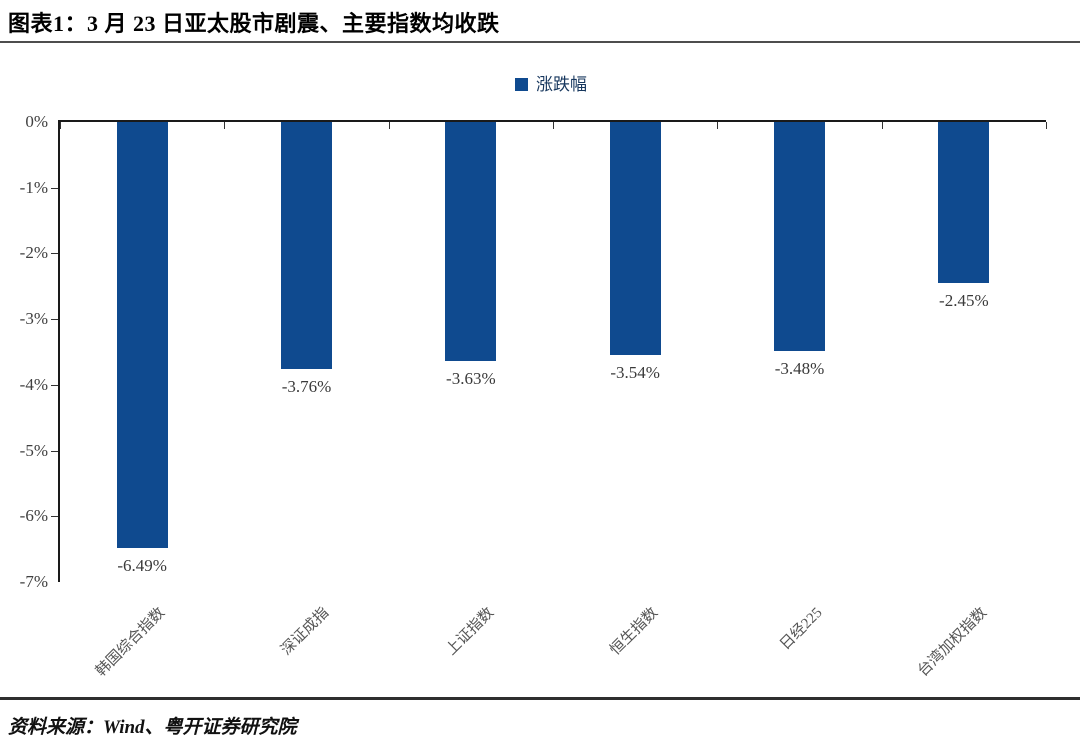 Image resolution: width=1080 pixels, height=754 pixels. Describe the element at coordinates (305, 631) in the screenshot. I see `x-axis-category-label: 深证成指` at that location.